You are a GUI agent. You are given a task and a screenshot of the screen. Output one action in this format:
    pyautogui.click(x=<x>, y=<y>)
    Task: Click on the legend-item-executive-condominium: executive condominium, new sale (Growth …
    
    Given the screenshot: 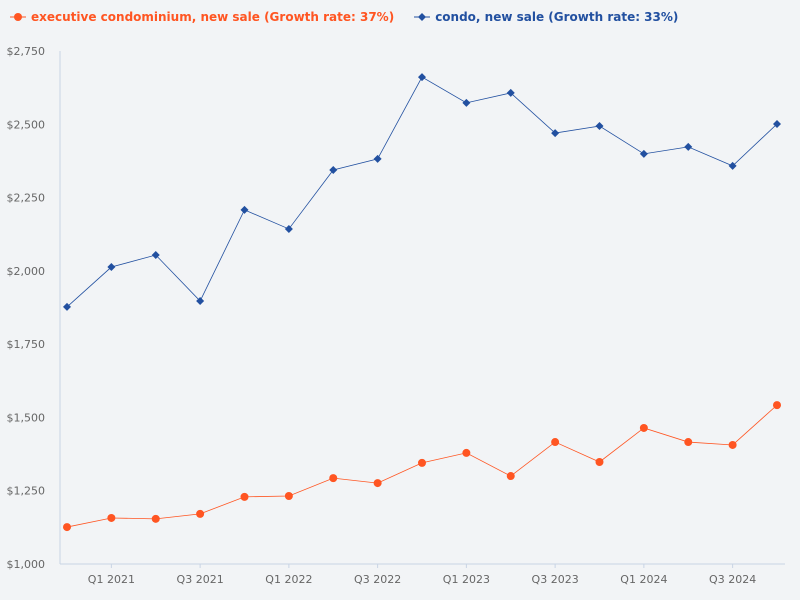 What is the action you would take?
    pyautogui.click(x=202, y=17)
    